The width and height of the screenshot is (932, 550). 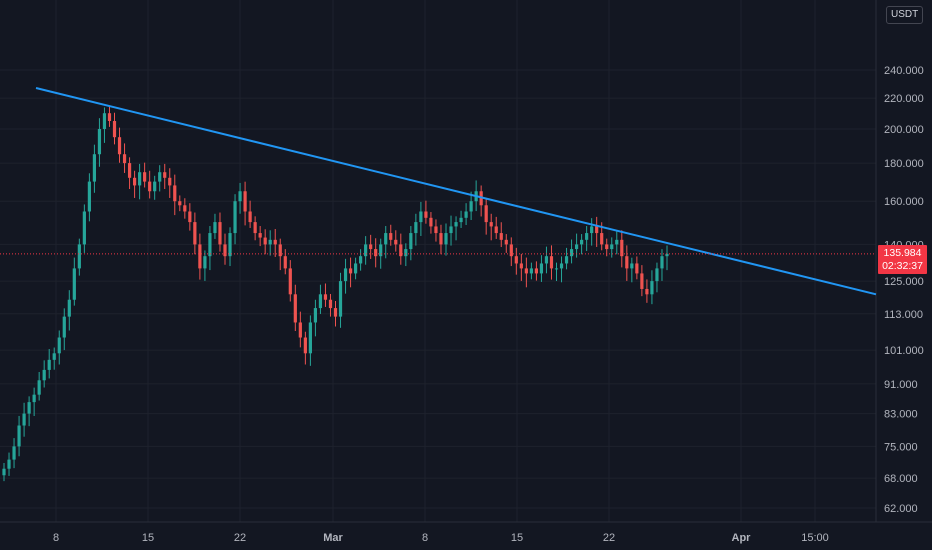 I want to click on x-tick-label-8: 15:00, so click(x=815, y=538).